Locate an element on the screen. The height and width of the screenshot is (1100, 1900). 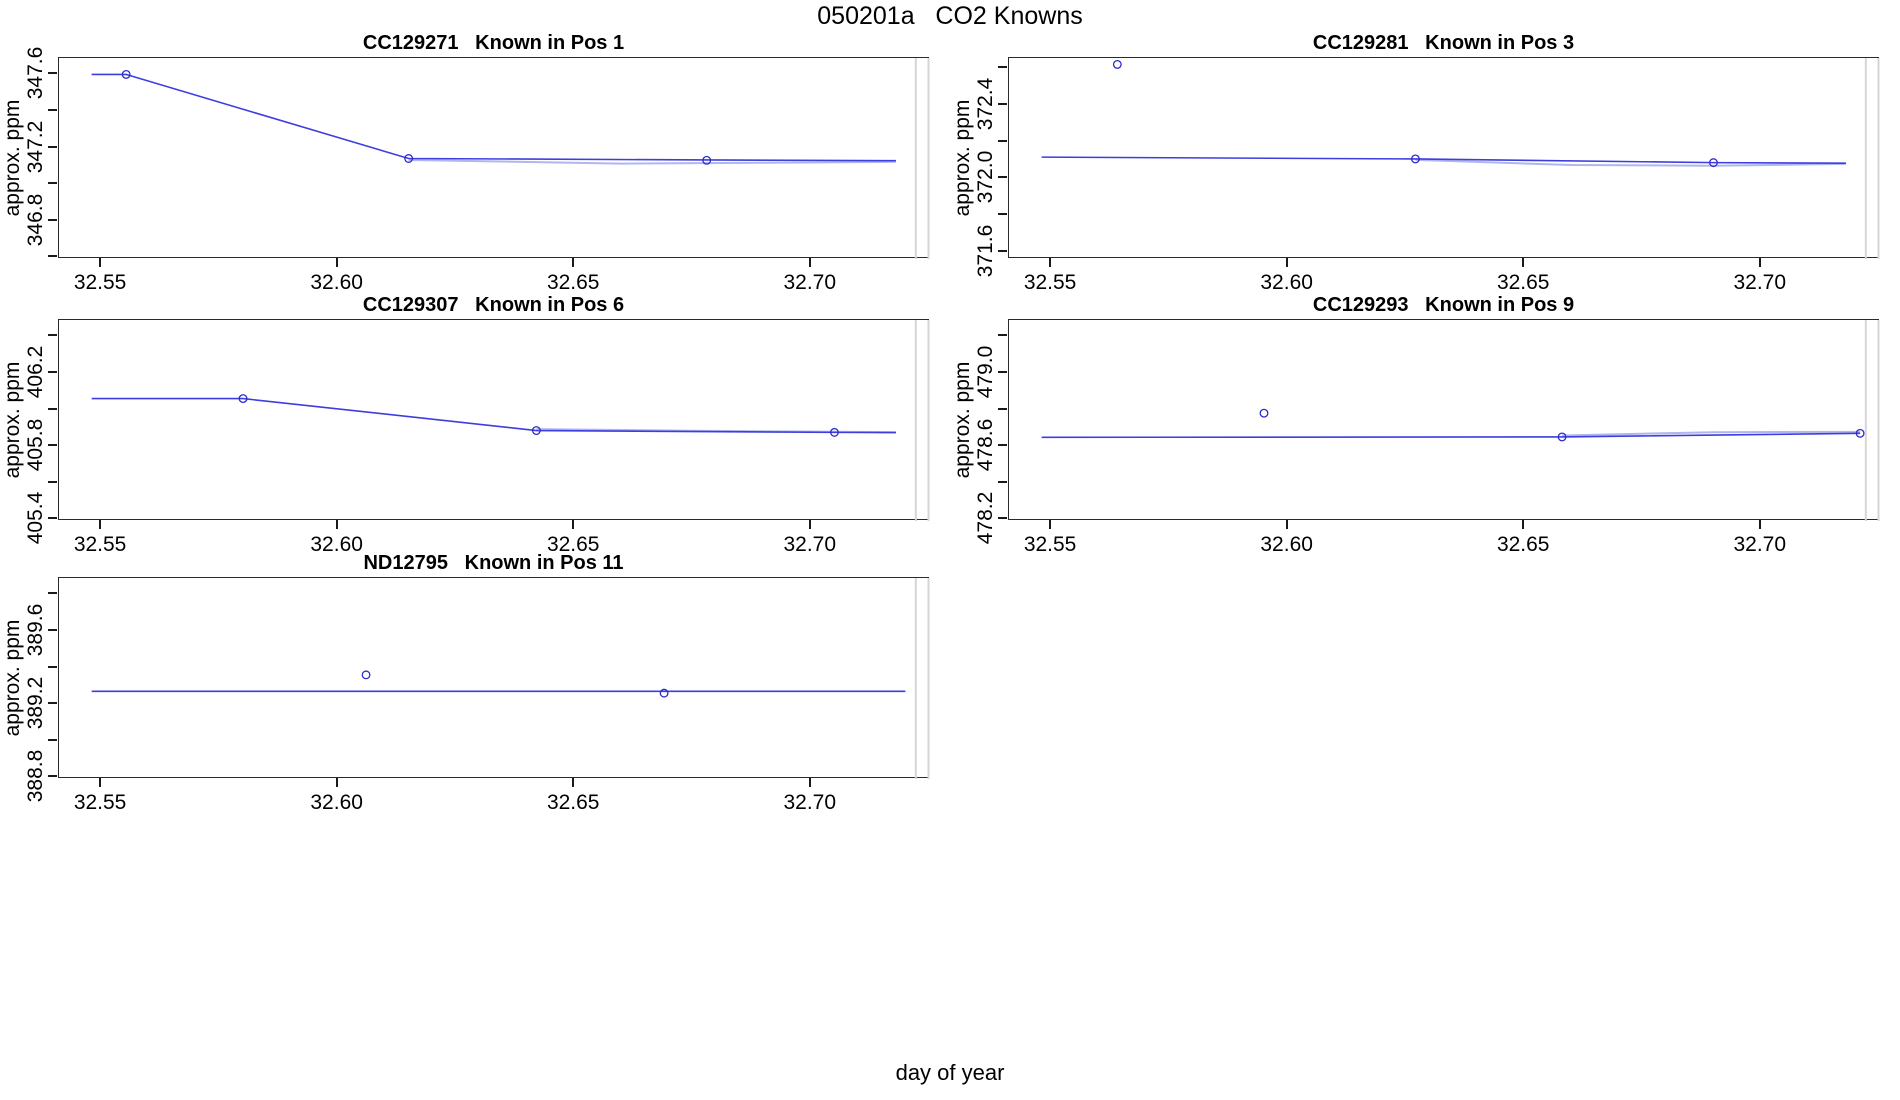
y-tick-label: 372.4 is located at coordinates (985, 104).